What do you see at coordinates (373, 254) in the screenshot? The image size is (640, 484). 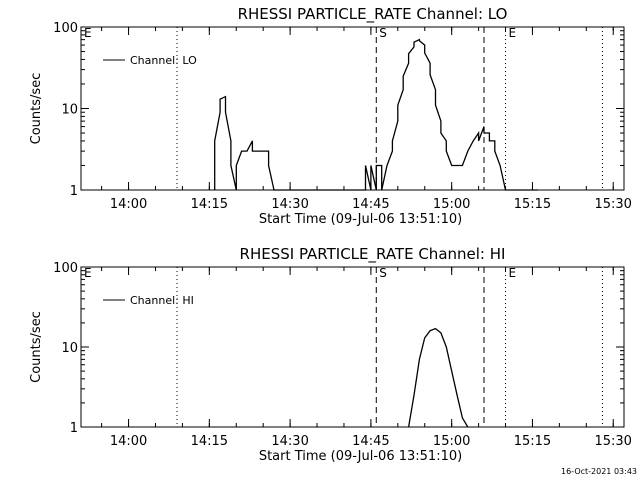 I see `chart-title: RHESSI PARTICLE_RATE Channel: HI` at bounding box center [373, 254].